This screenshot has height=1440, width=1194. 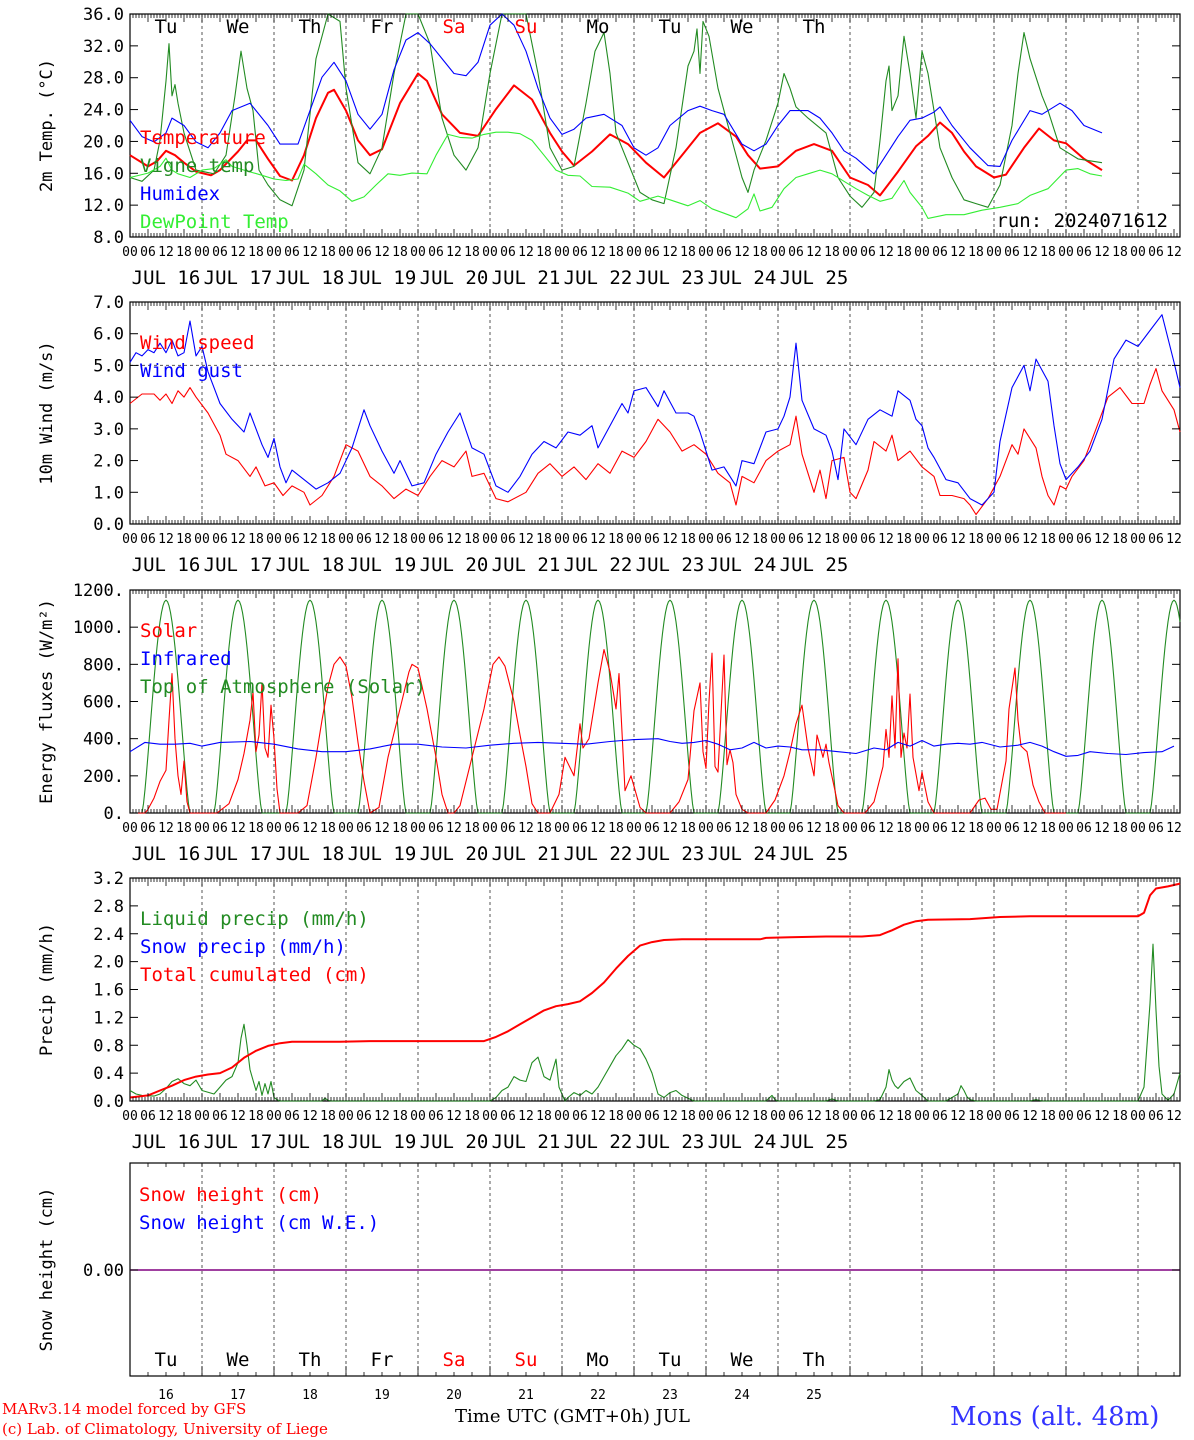 I want to click on y-tick-label: 0., so click(x=114, y=814).